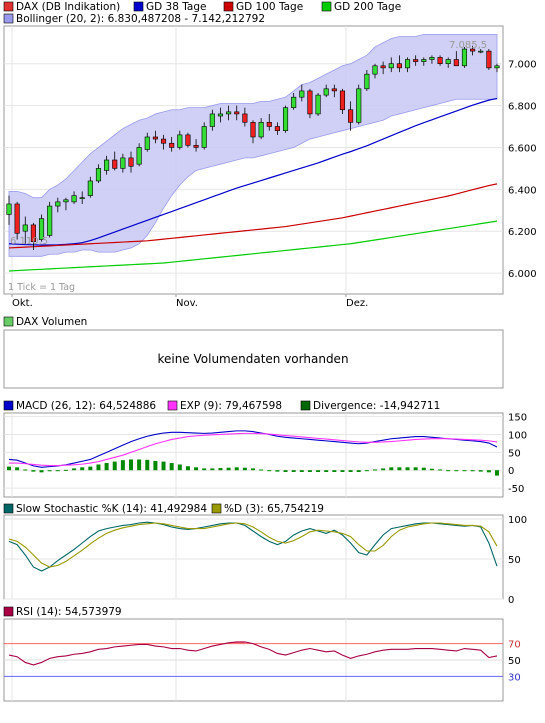 Image resolution: width=545 pixels, height=723 pixels. Describe the element at coordinates (69, 612) in the screenshot. I see `rsi-legend: RSI (14): 54,573979` at that location.